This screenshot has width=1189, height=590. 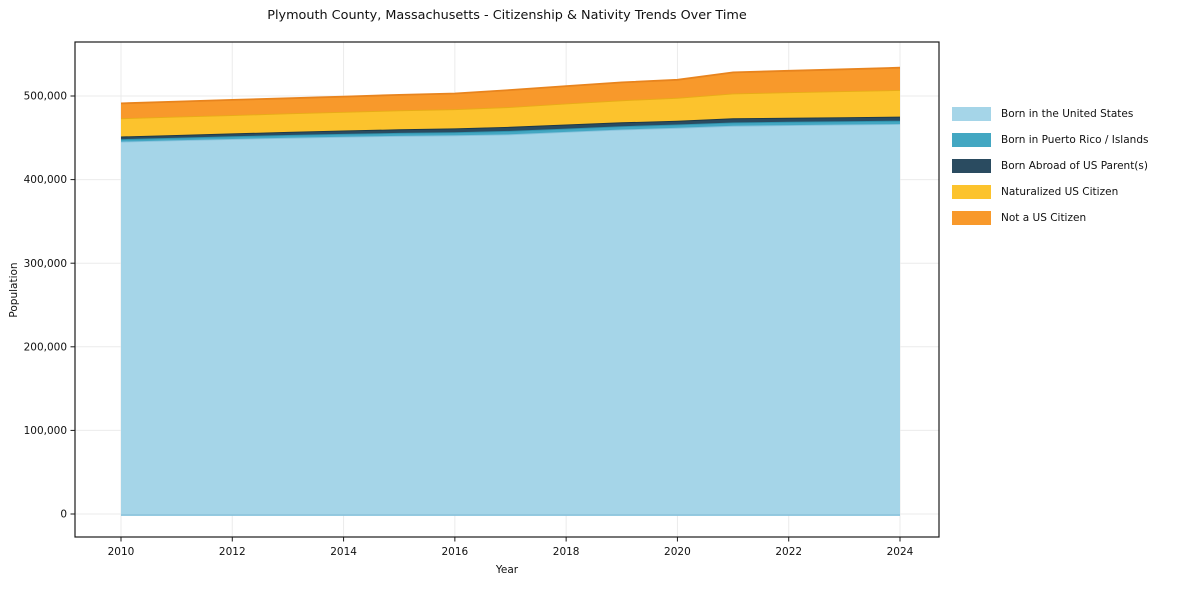 What do you see at coordinates (510, 113) in the screenshot?
I see `area-naturalized-us-citizen` at bounding box center [510, 113].